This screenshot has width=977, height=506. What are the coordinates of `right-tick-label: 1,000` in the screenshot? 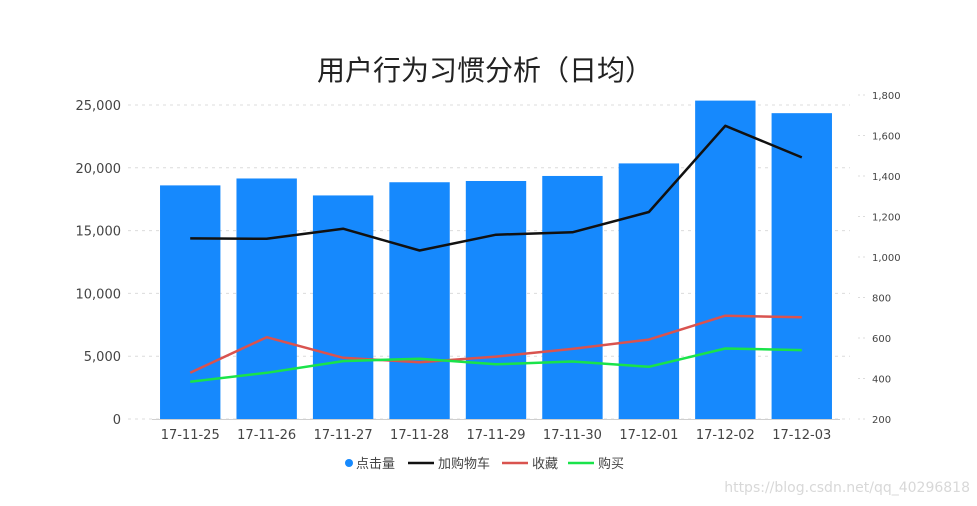 It's located at (886, 258).